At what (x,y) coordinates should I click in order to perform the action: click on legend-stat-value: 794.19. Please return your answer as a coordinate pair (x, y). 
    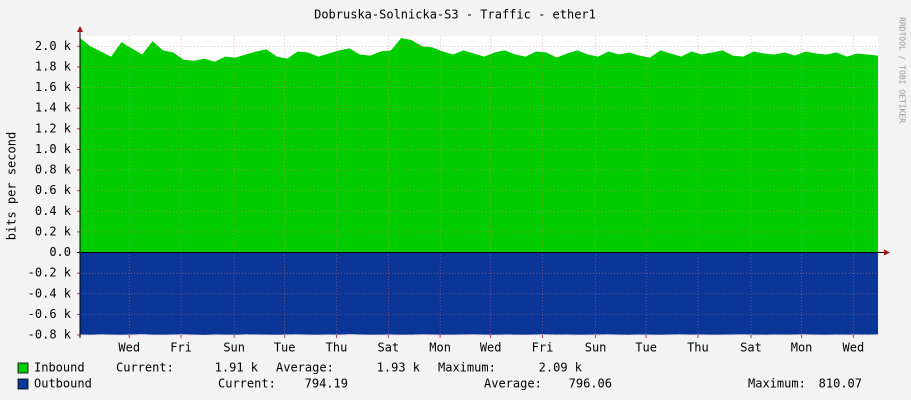
    Looking at the image, I should click on (326, 384).